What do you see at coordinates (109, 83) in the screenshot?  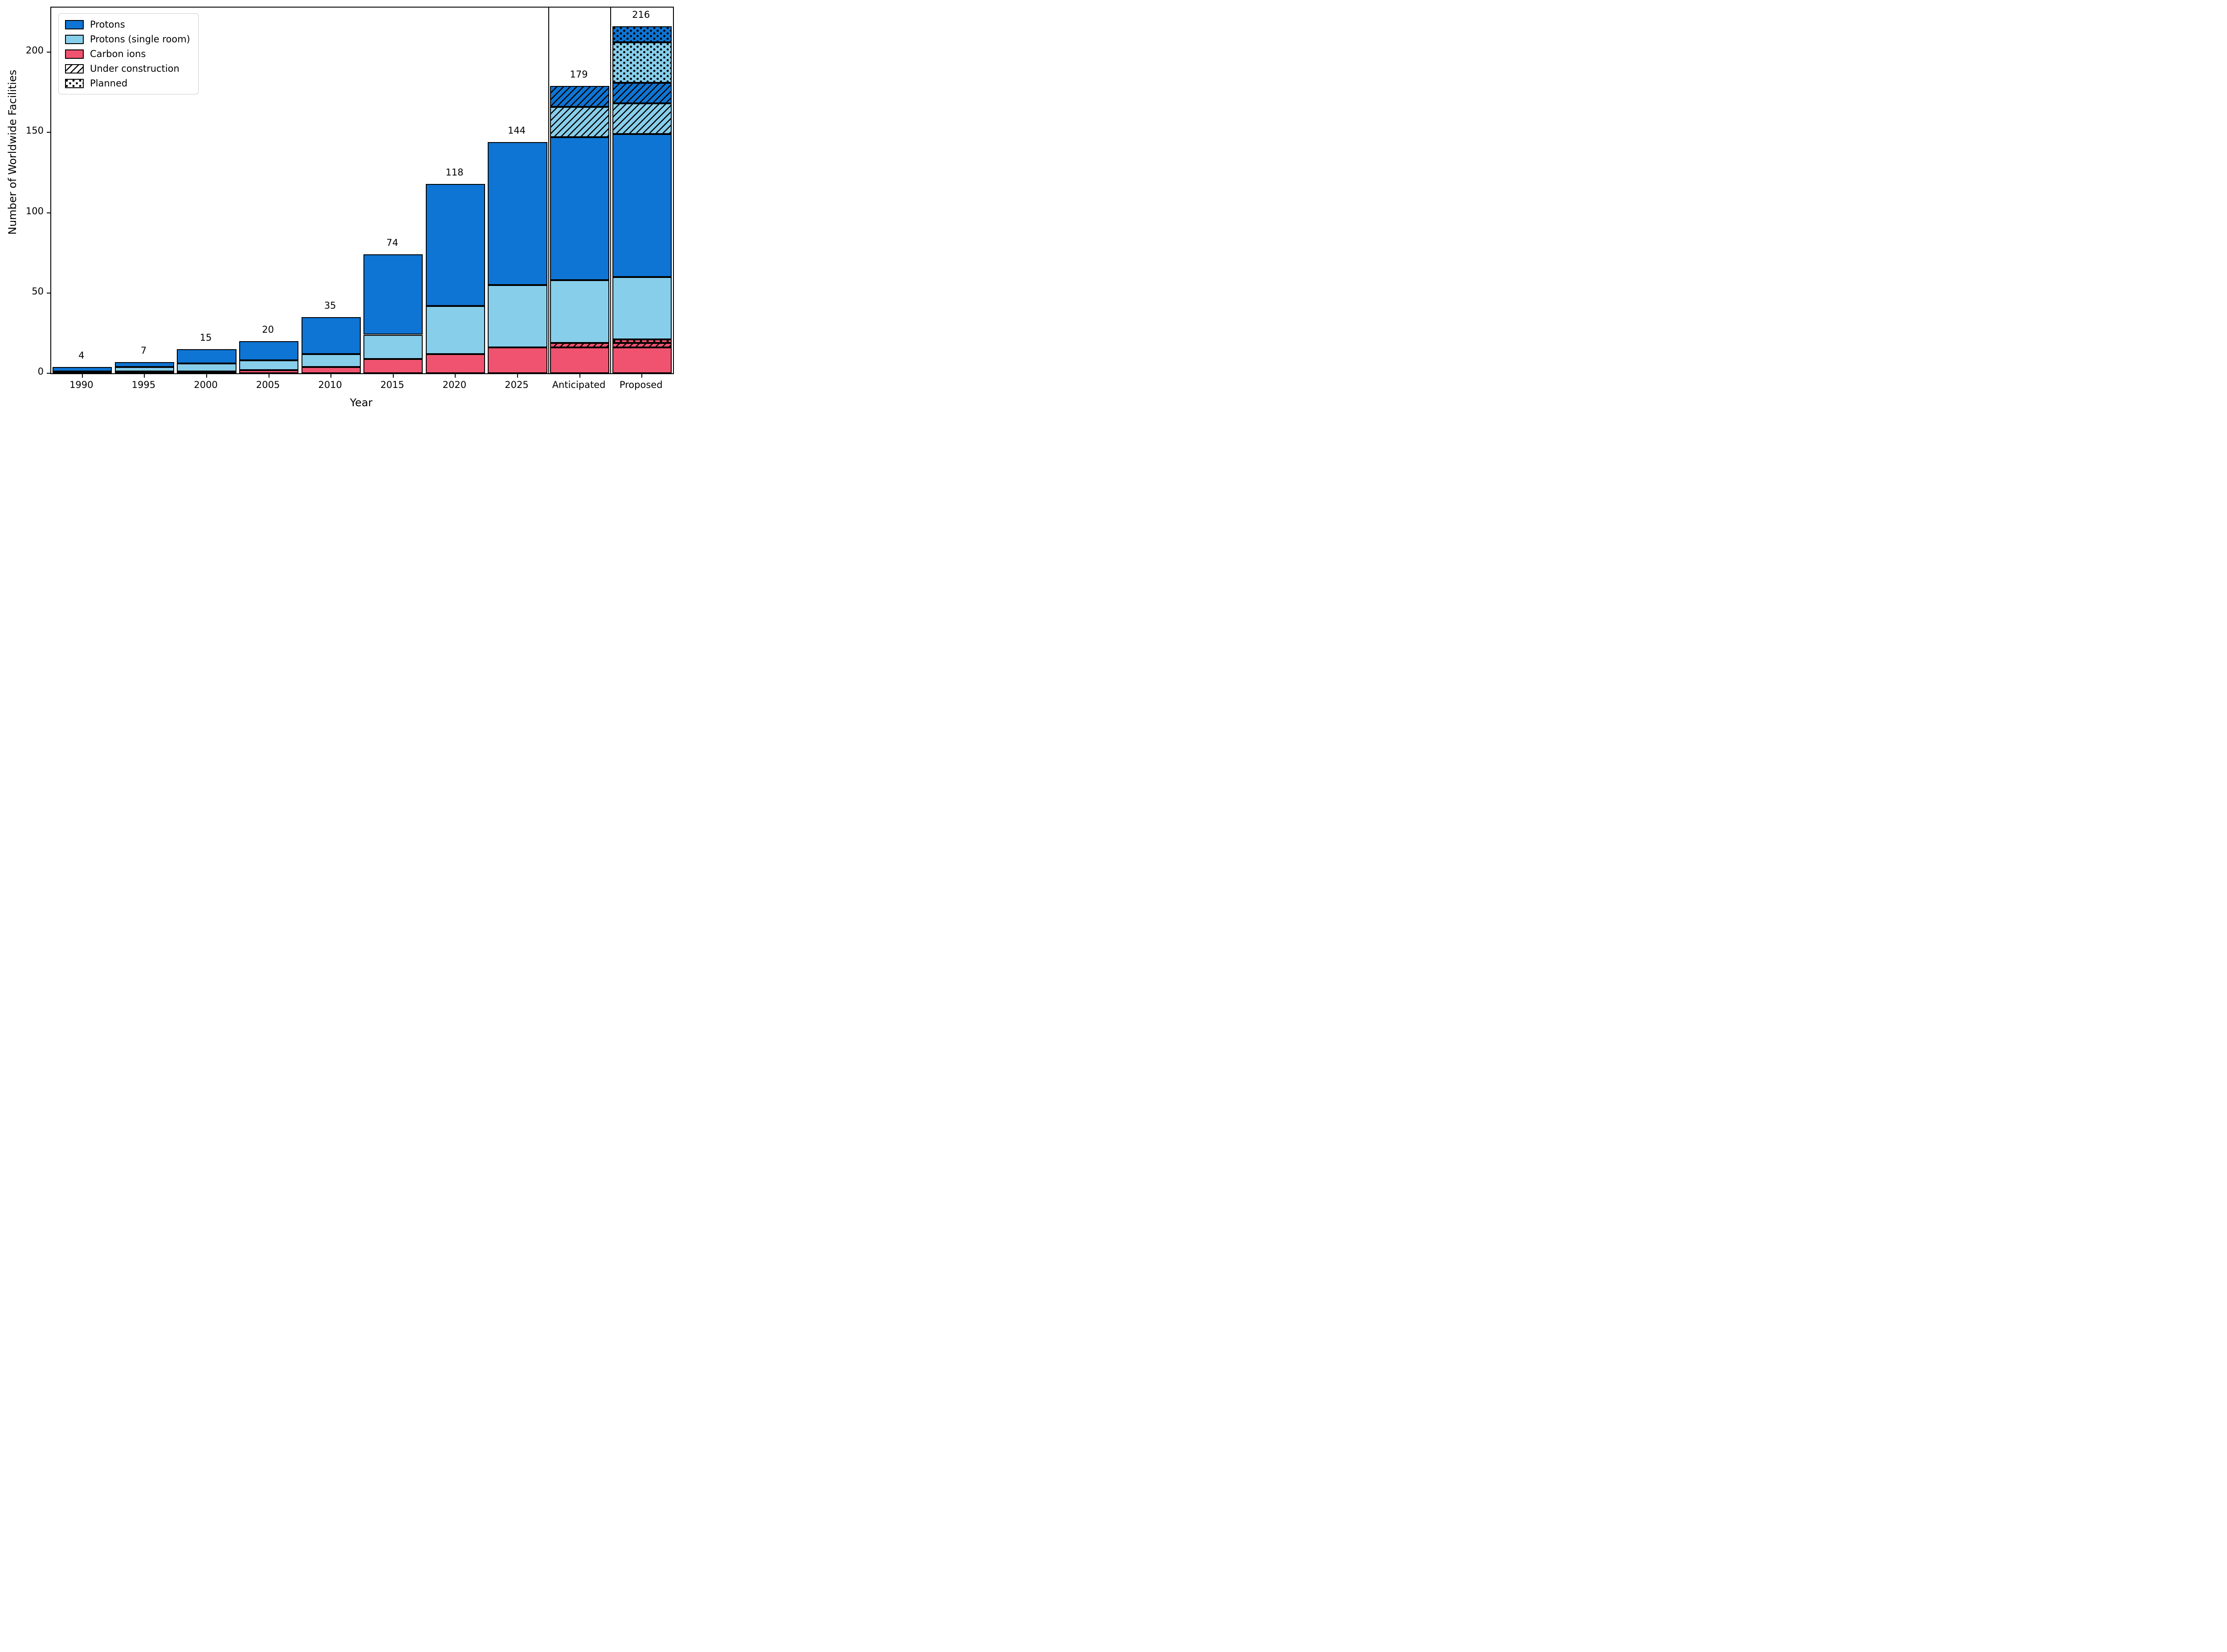 I see `legend-label: Planned` at bounding box center [109, 83].